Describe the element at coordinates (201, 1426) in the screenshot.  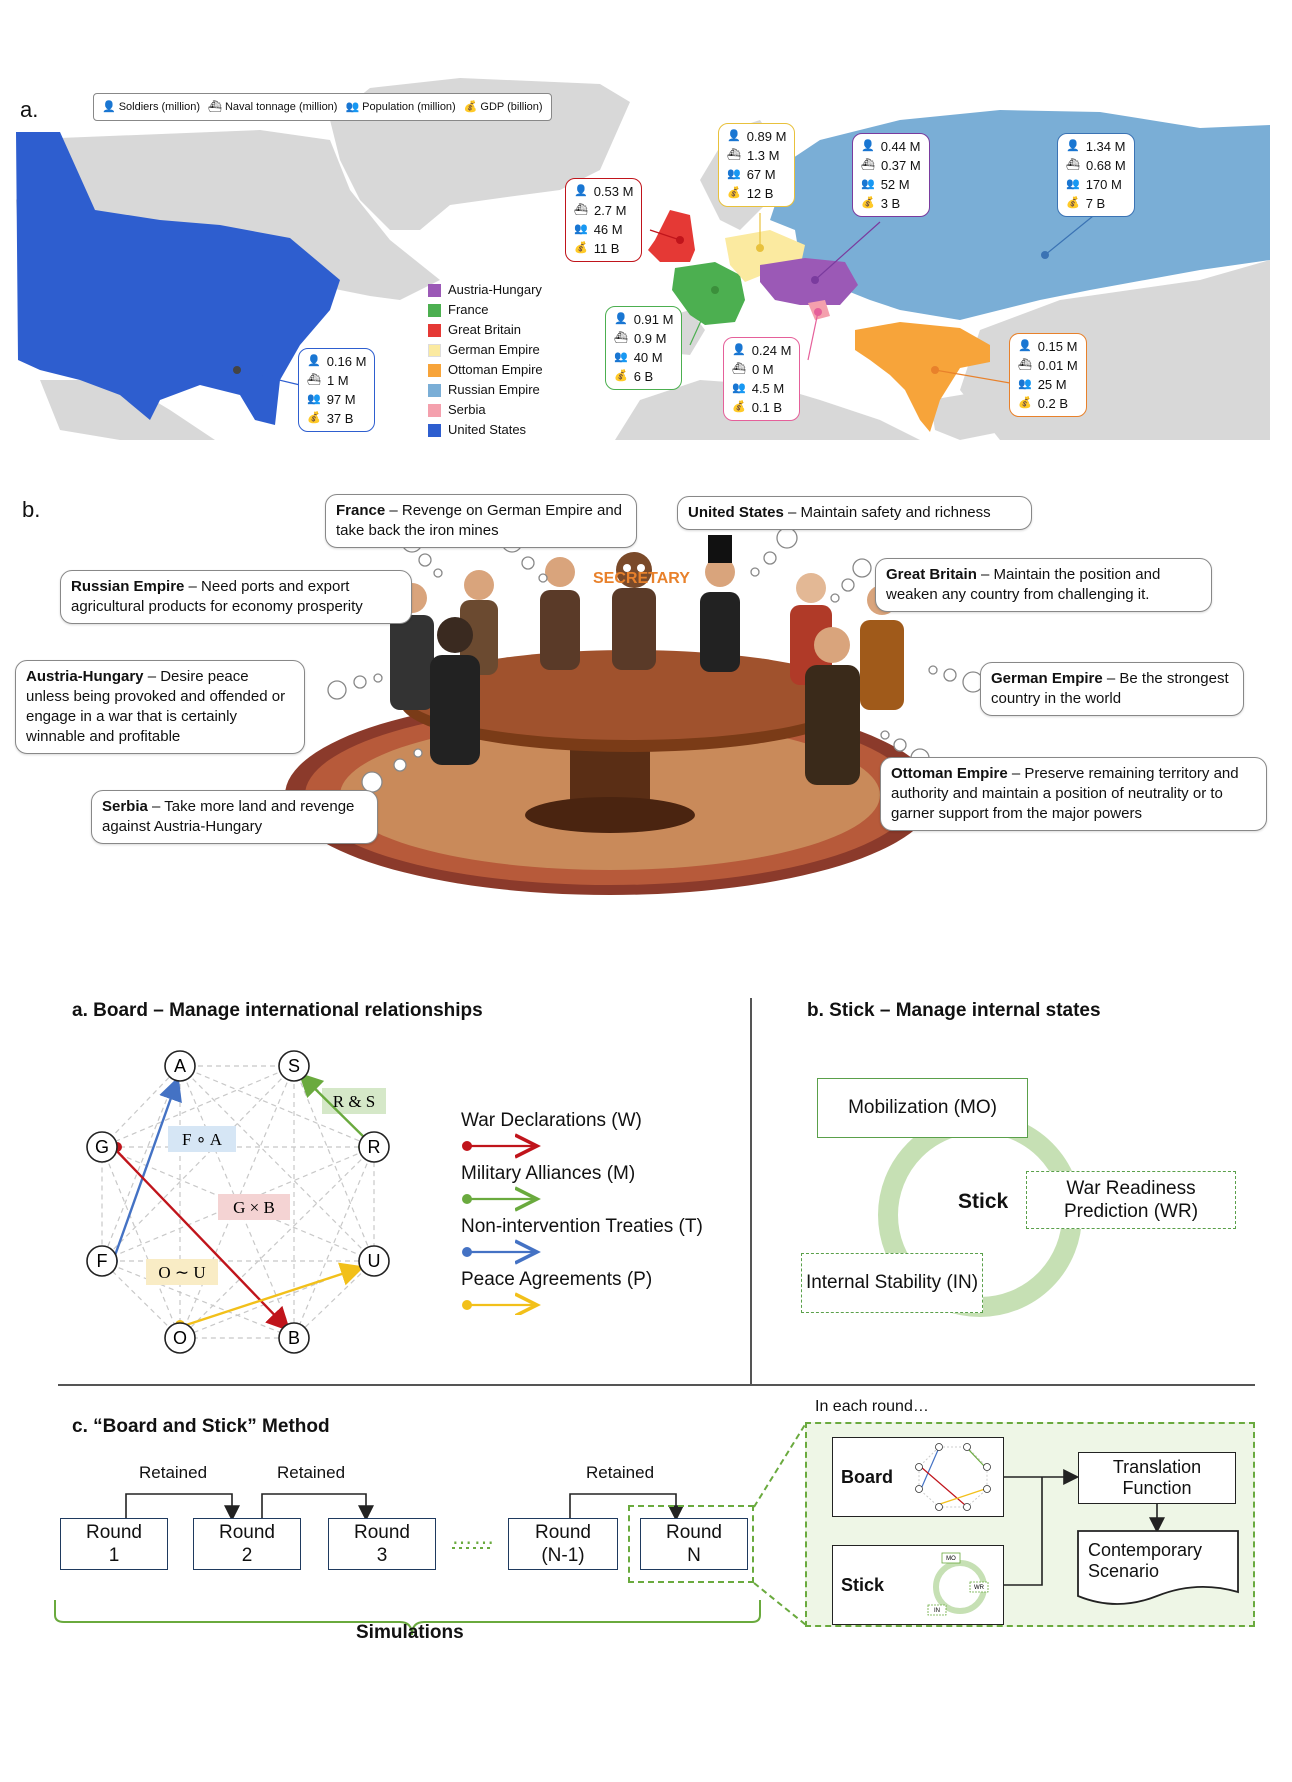
I see `method-title: c. “Board and Stick” Method` at that location.